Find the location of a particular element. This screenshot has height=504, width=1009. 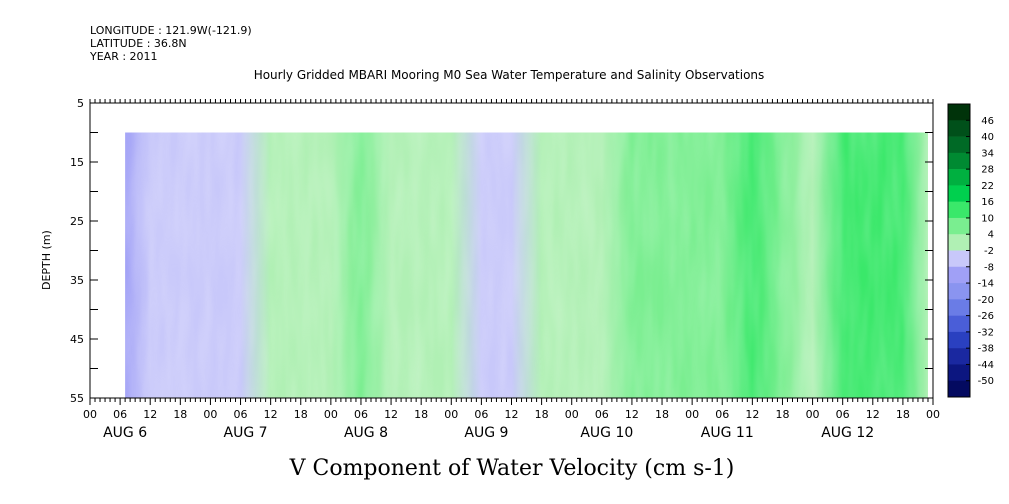

colorbar-label: 16 is located at coordinates (987, 202).